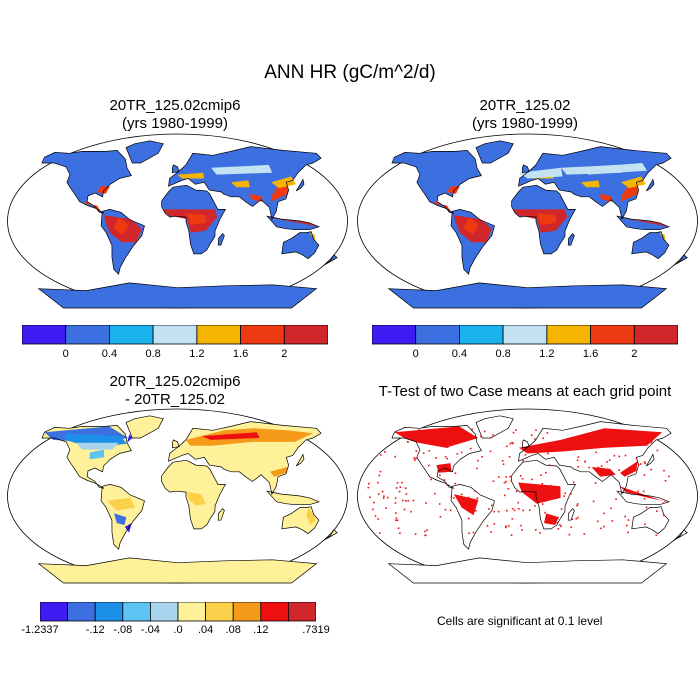 The width and height of the screenshot is (700, 700). Describe the element at coordinates (95, 630) in the screenshot. I see `colorbar-tick-label: -.12` at that location.